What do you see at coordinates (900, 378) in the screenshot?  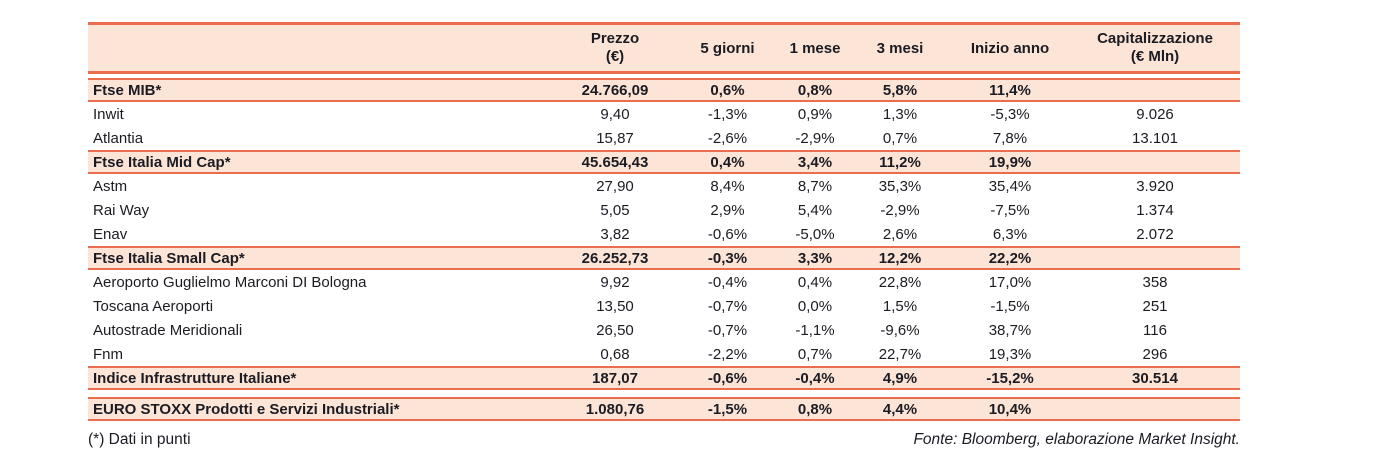 I see `row-3-mesi-cell: 4,9%` at bounding box center [900, 378].